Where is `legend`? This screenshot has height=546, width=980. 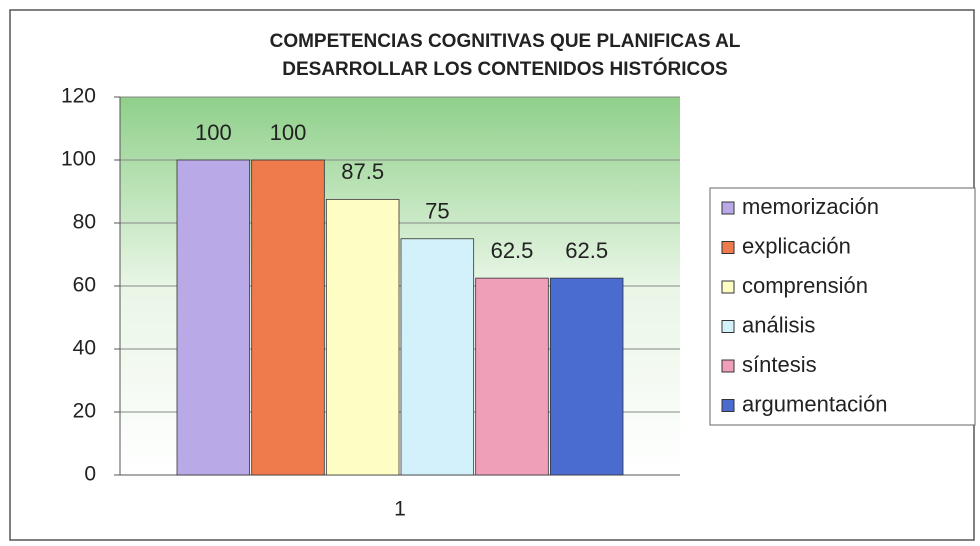 legend is located at coordinates (842, 306).